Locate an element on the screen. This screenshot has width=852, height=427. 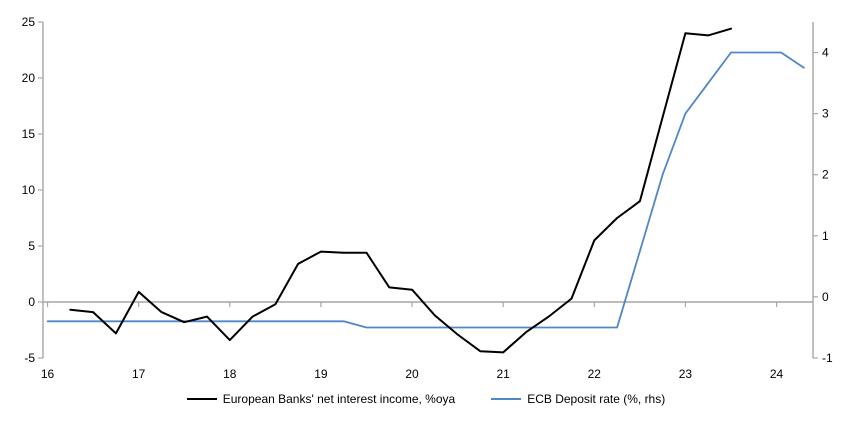
left-tick-label: 10 is located at coordinates (29, 190).